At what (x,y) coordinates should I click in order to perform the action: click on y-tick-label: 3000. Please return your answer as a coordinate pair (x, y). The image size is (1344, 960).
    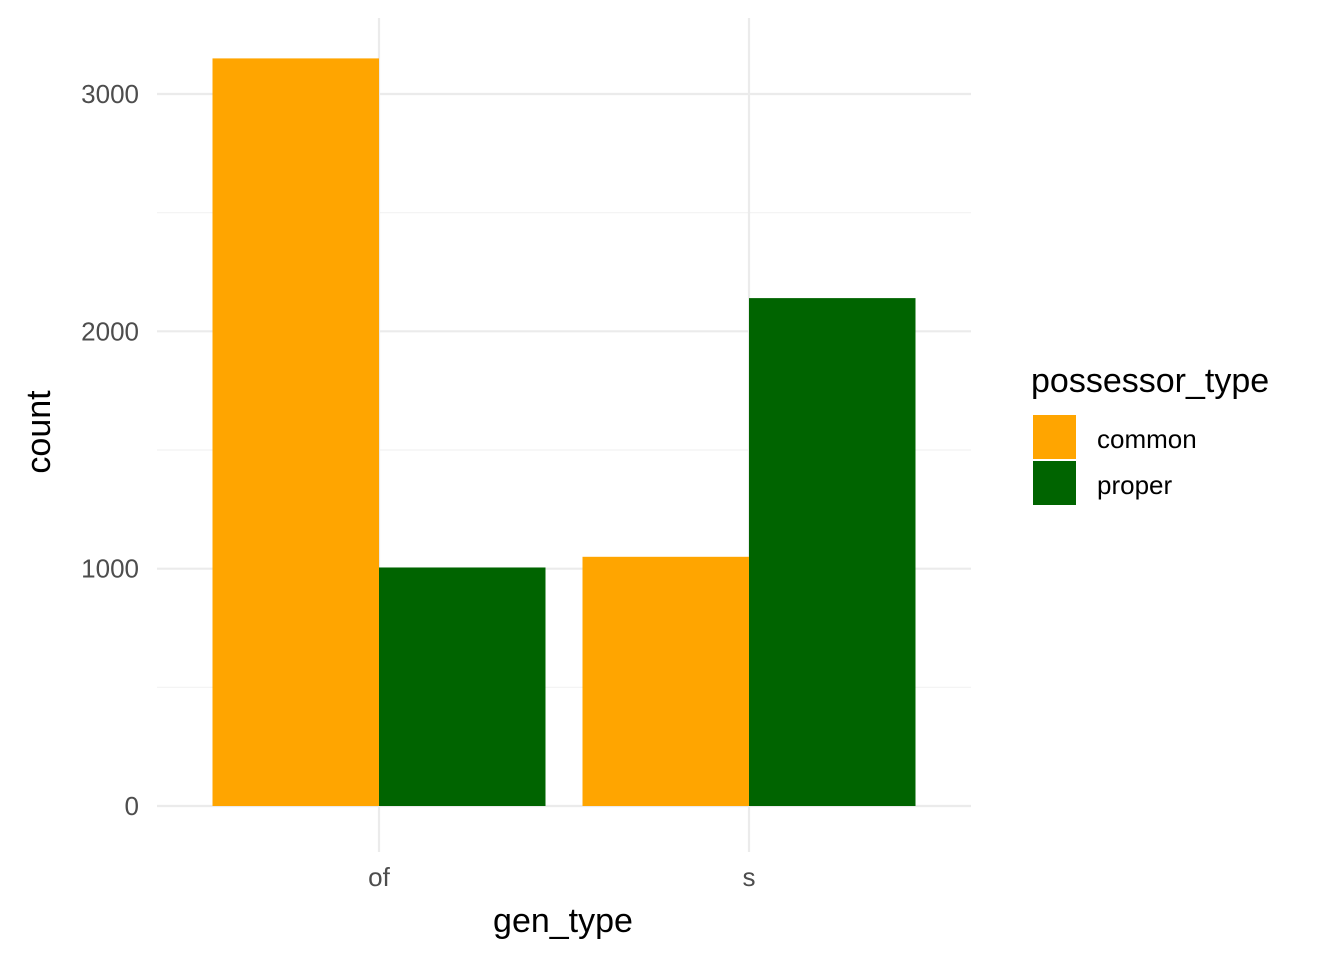
    Looking at the image, I should click on (110, 94).